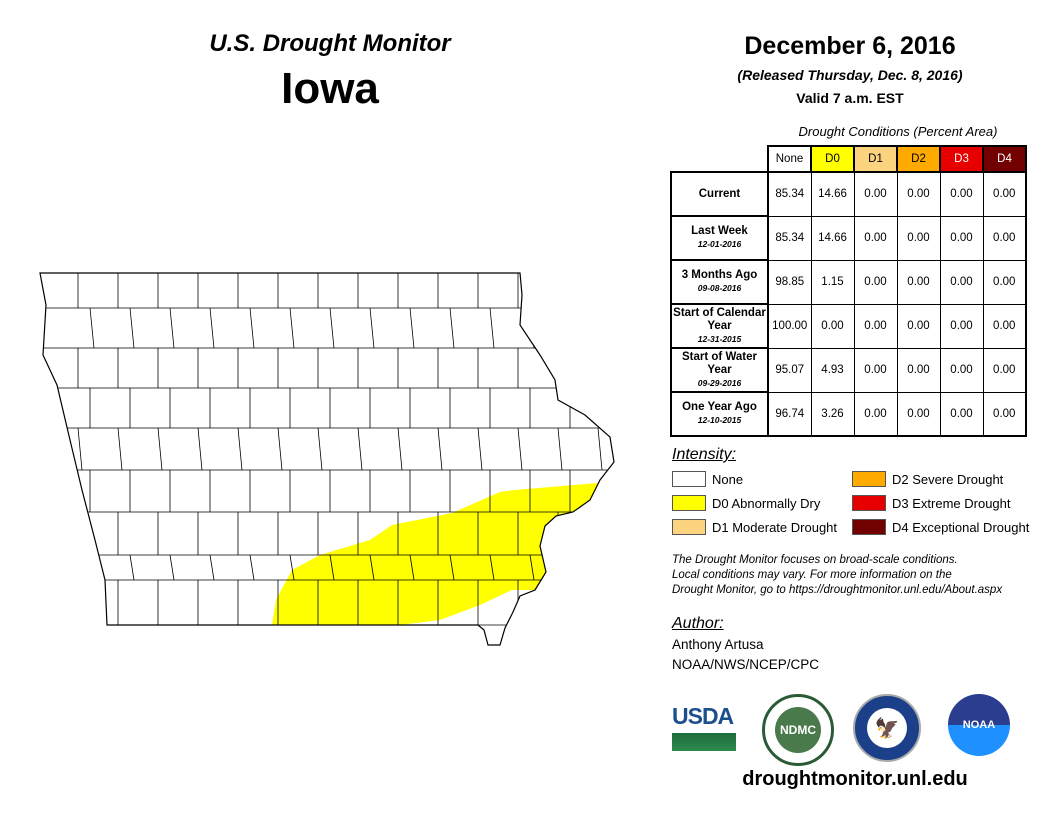 This screenshot has width=1056, height=816. I want to click on value-cell: 3.26, so click(832, 414).